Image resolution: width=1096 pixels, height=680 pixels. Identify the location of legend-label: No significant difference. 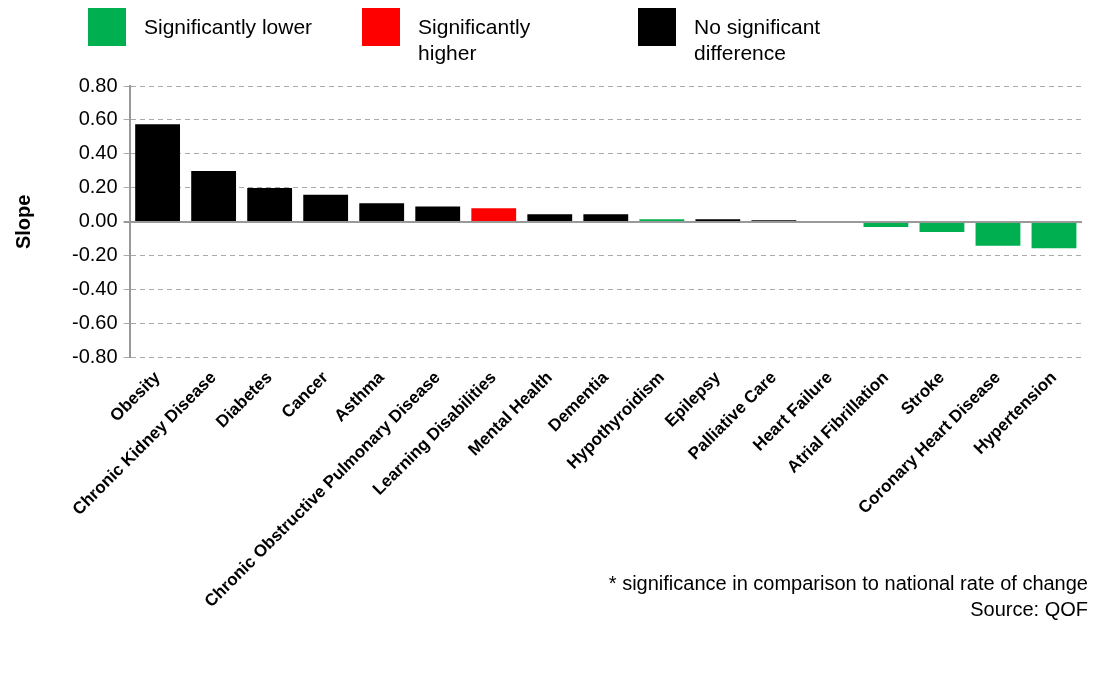
(758, 40).